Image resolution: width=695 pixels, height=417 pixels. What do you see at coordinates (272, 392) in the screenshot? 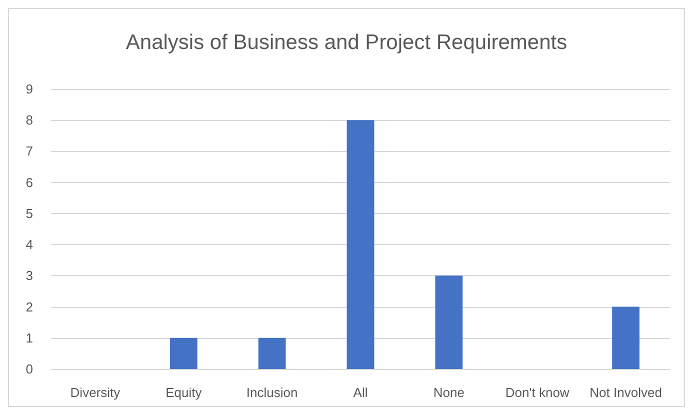
I see `x-tick-label: Inclusion` at bounding box center [272, 392].